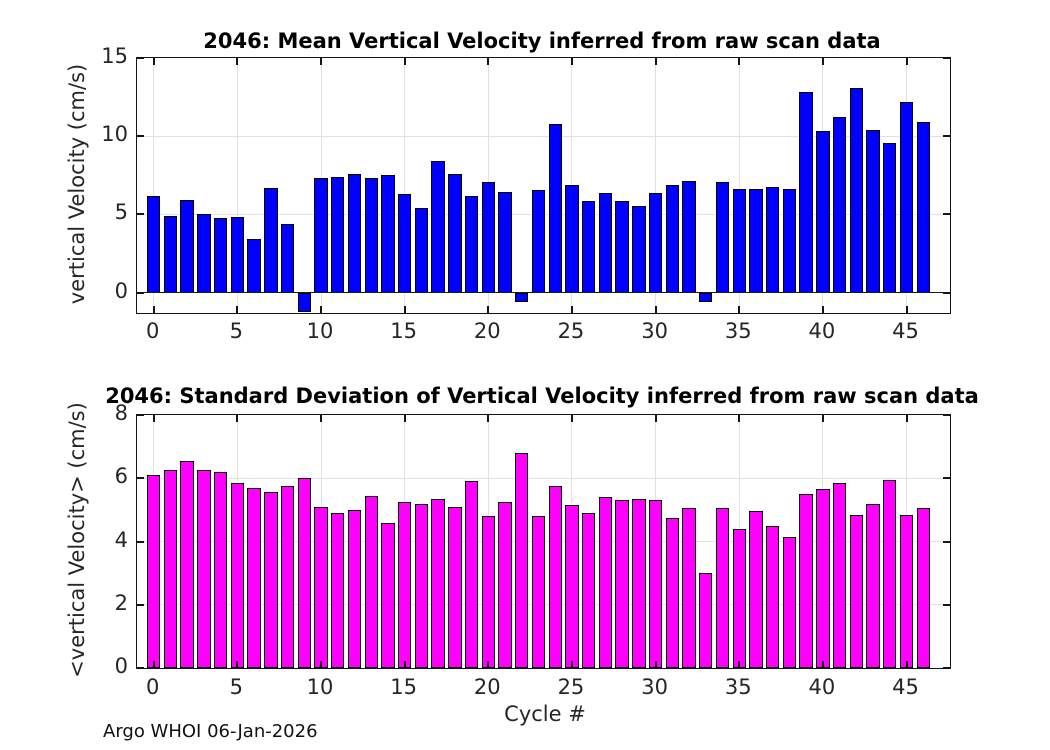  What do you see at coordinates (236, 331) in the screenshot?
I see `x-tick-label: 5` at bounding box center [236, 331].